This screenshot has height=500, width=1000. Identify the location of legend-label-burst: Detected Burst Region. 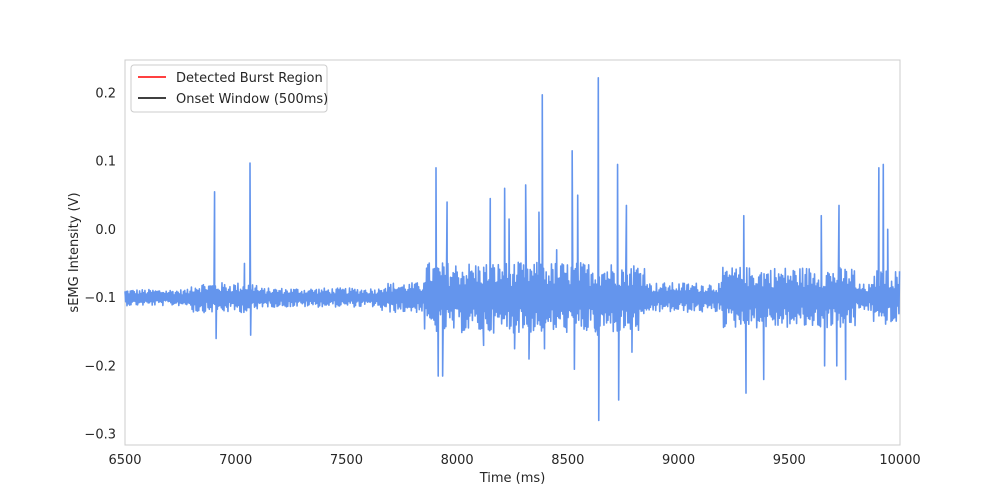
(249, 78).